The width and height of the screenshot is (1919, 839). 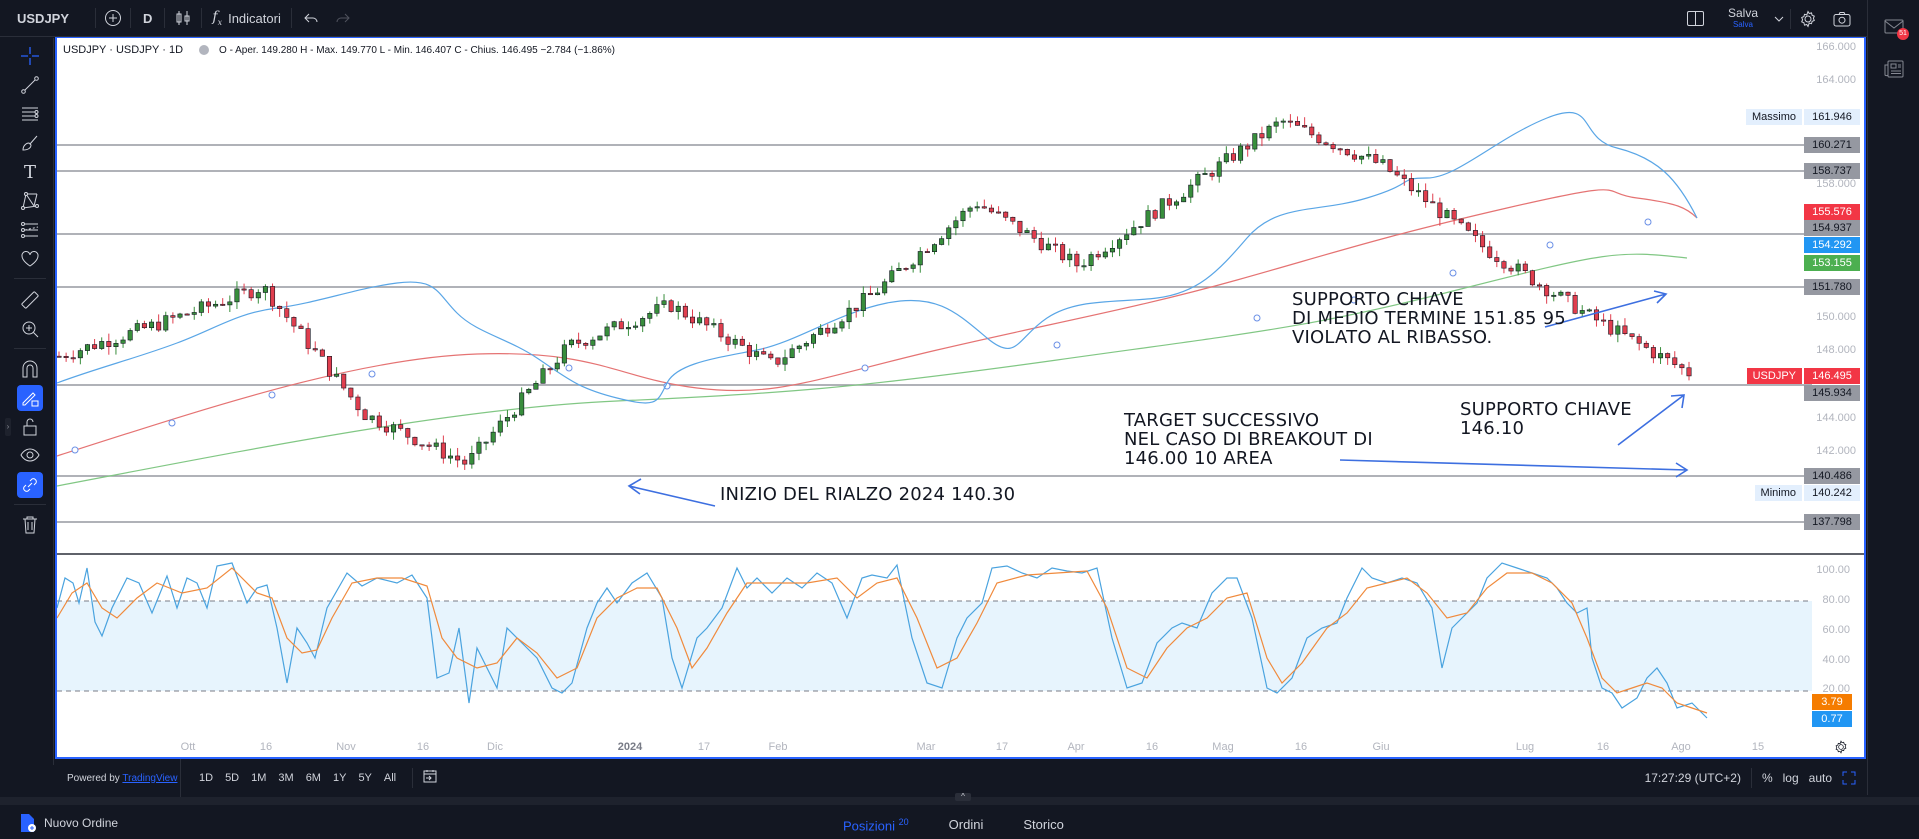 I want to click on symbol-search-button: USDJPY, so click(x=47, y=18).